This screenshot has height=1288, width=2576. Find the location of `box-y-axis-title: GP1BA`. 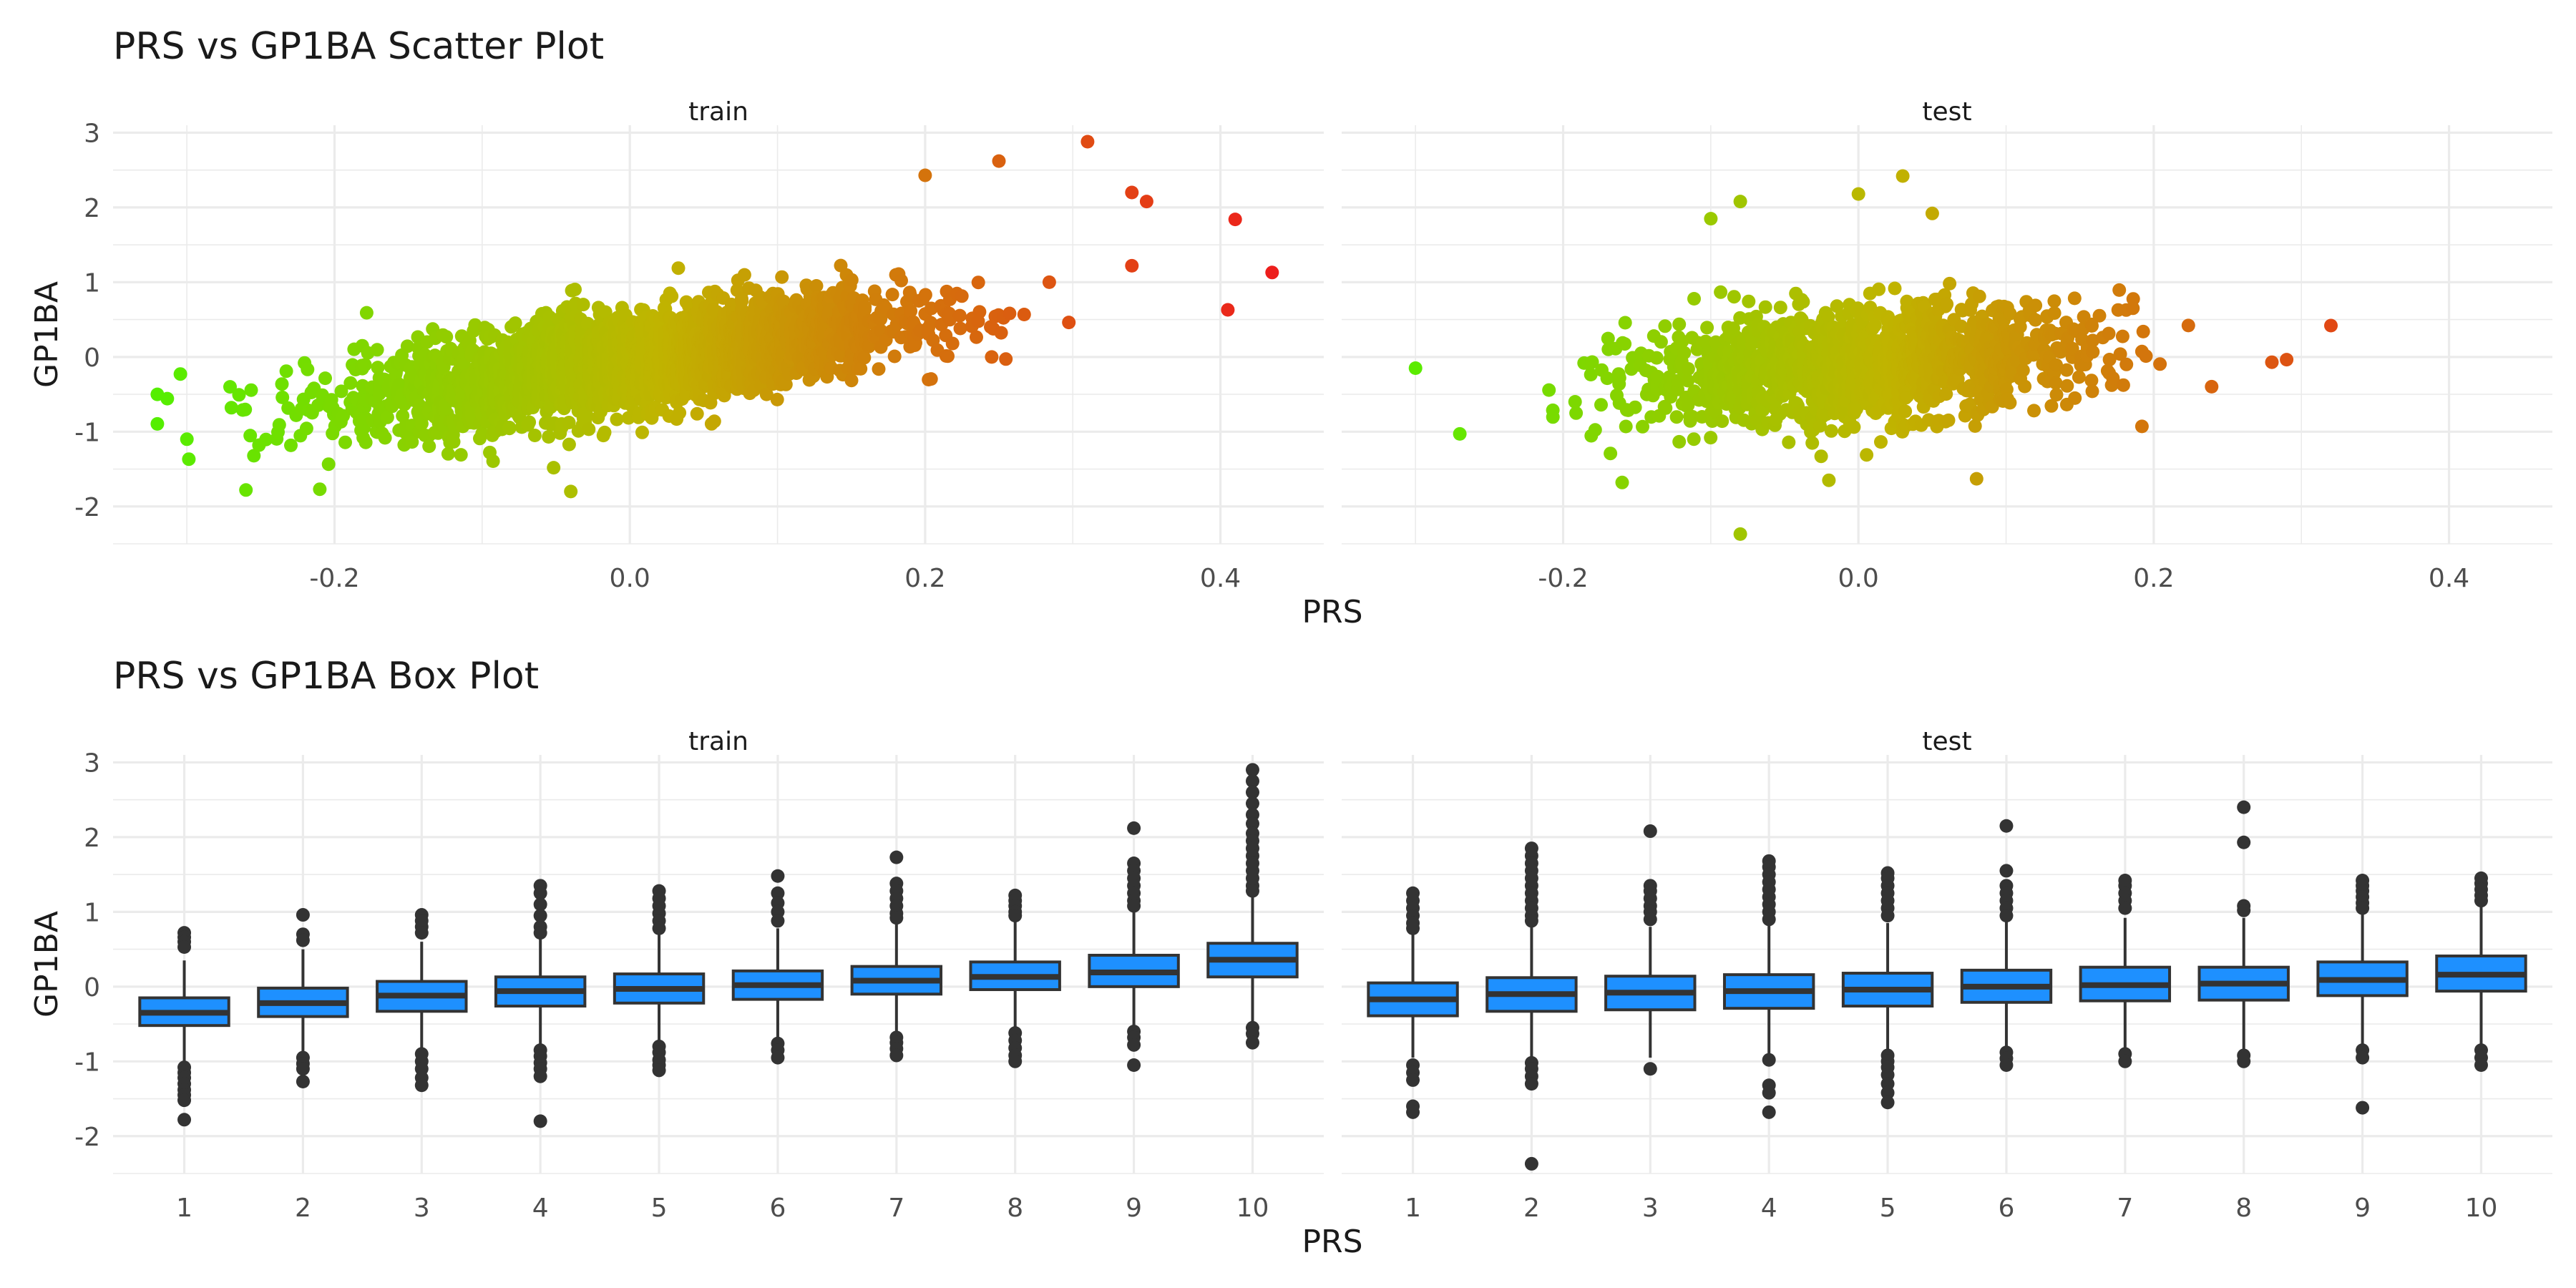

box-y-axis-title: GP1BA is located at coordinates (47, 964).